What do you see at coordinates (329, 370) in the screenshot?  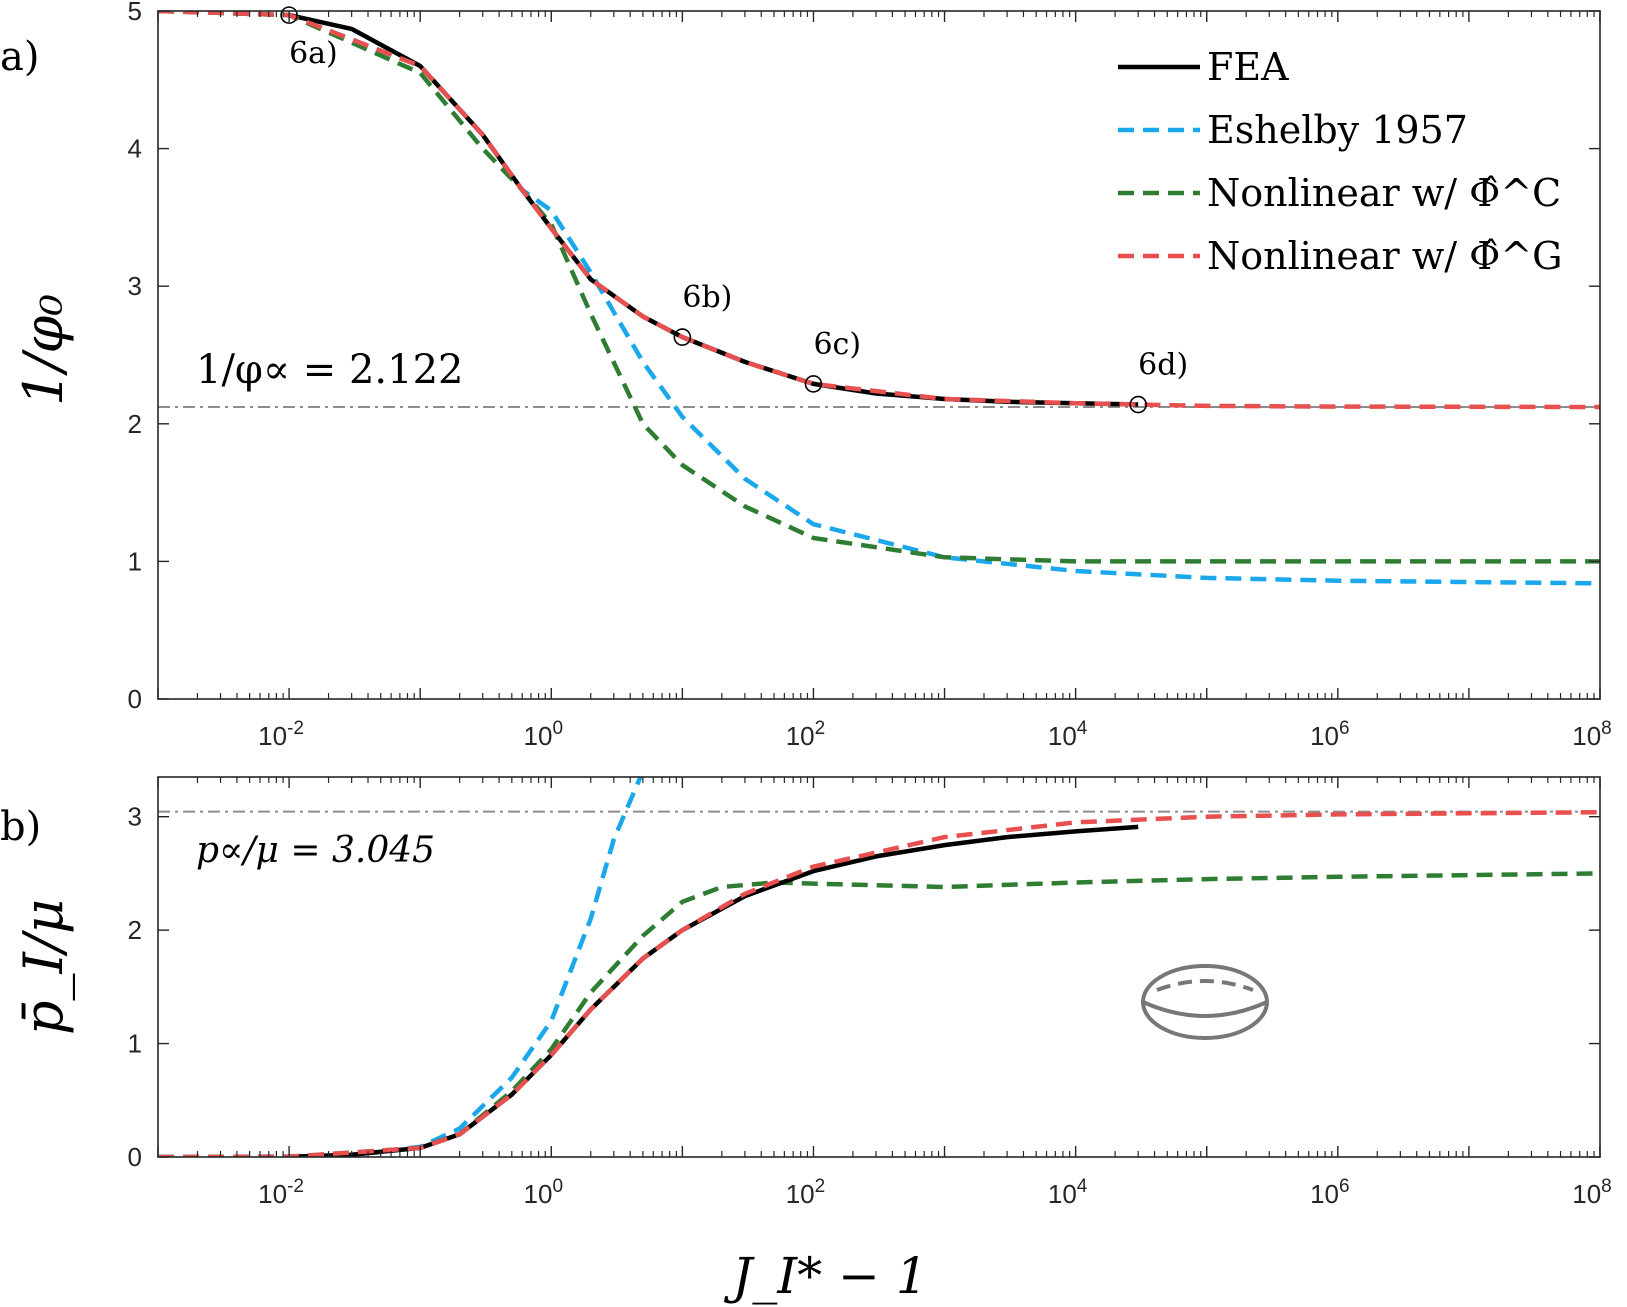 I see `reference-line-label-a: 1/φ∝ = 2.122` at bounding box center [329, 370].